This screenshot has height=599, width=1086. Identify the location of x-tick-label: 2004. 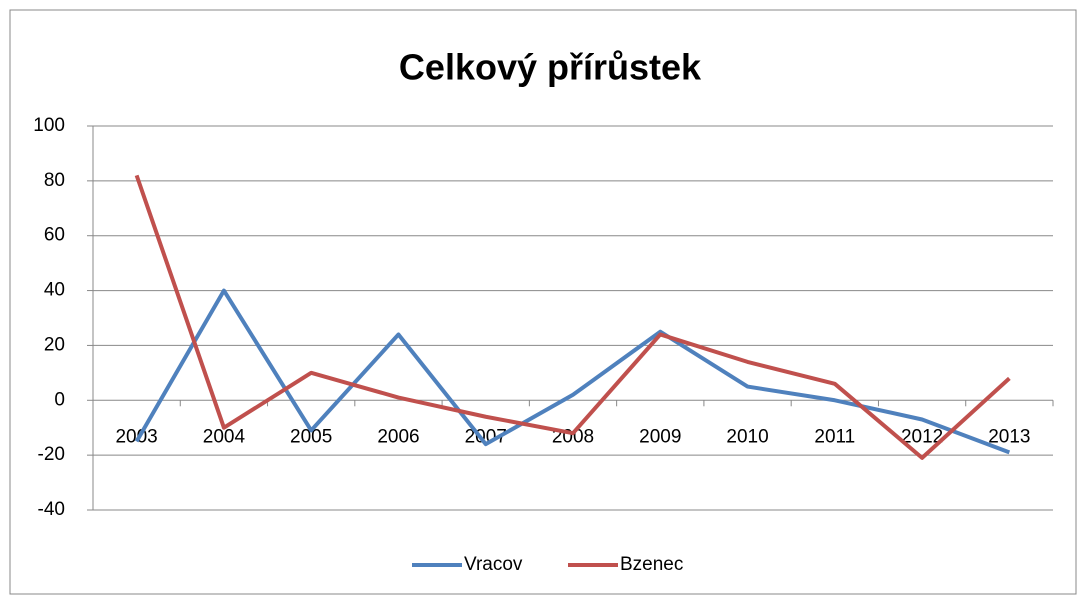
(224, 436).